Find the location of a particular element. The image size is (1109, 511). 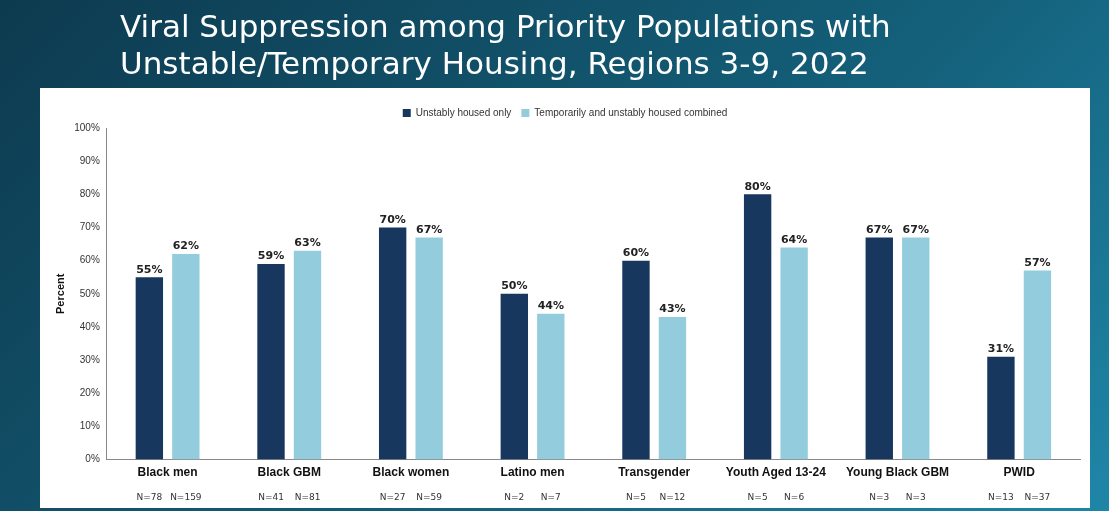

text: N=7 is located at coordinates (550, 496).